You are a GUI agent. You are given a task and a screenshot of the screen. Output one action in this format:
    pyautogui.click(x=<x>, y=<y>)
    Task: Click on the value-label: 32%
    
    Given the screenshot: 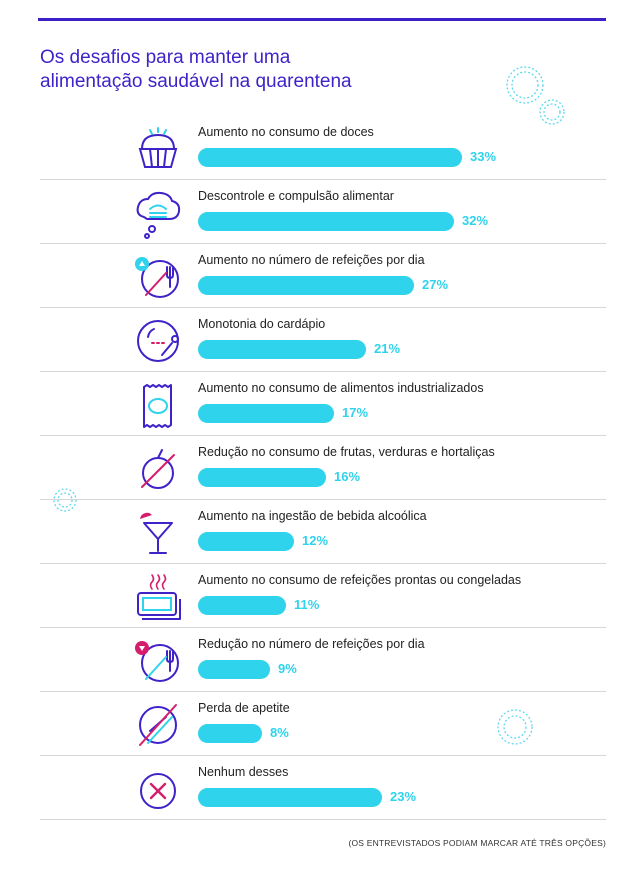 What is the action you would take?
    pyautogui.click(x=475, y=220)
    